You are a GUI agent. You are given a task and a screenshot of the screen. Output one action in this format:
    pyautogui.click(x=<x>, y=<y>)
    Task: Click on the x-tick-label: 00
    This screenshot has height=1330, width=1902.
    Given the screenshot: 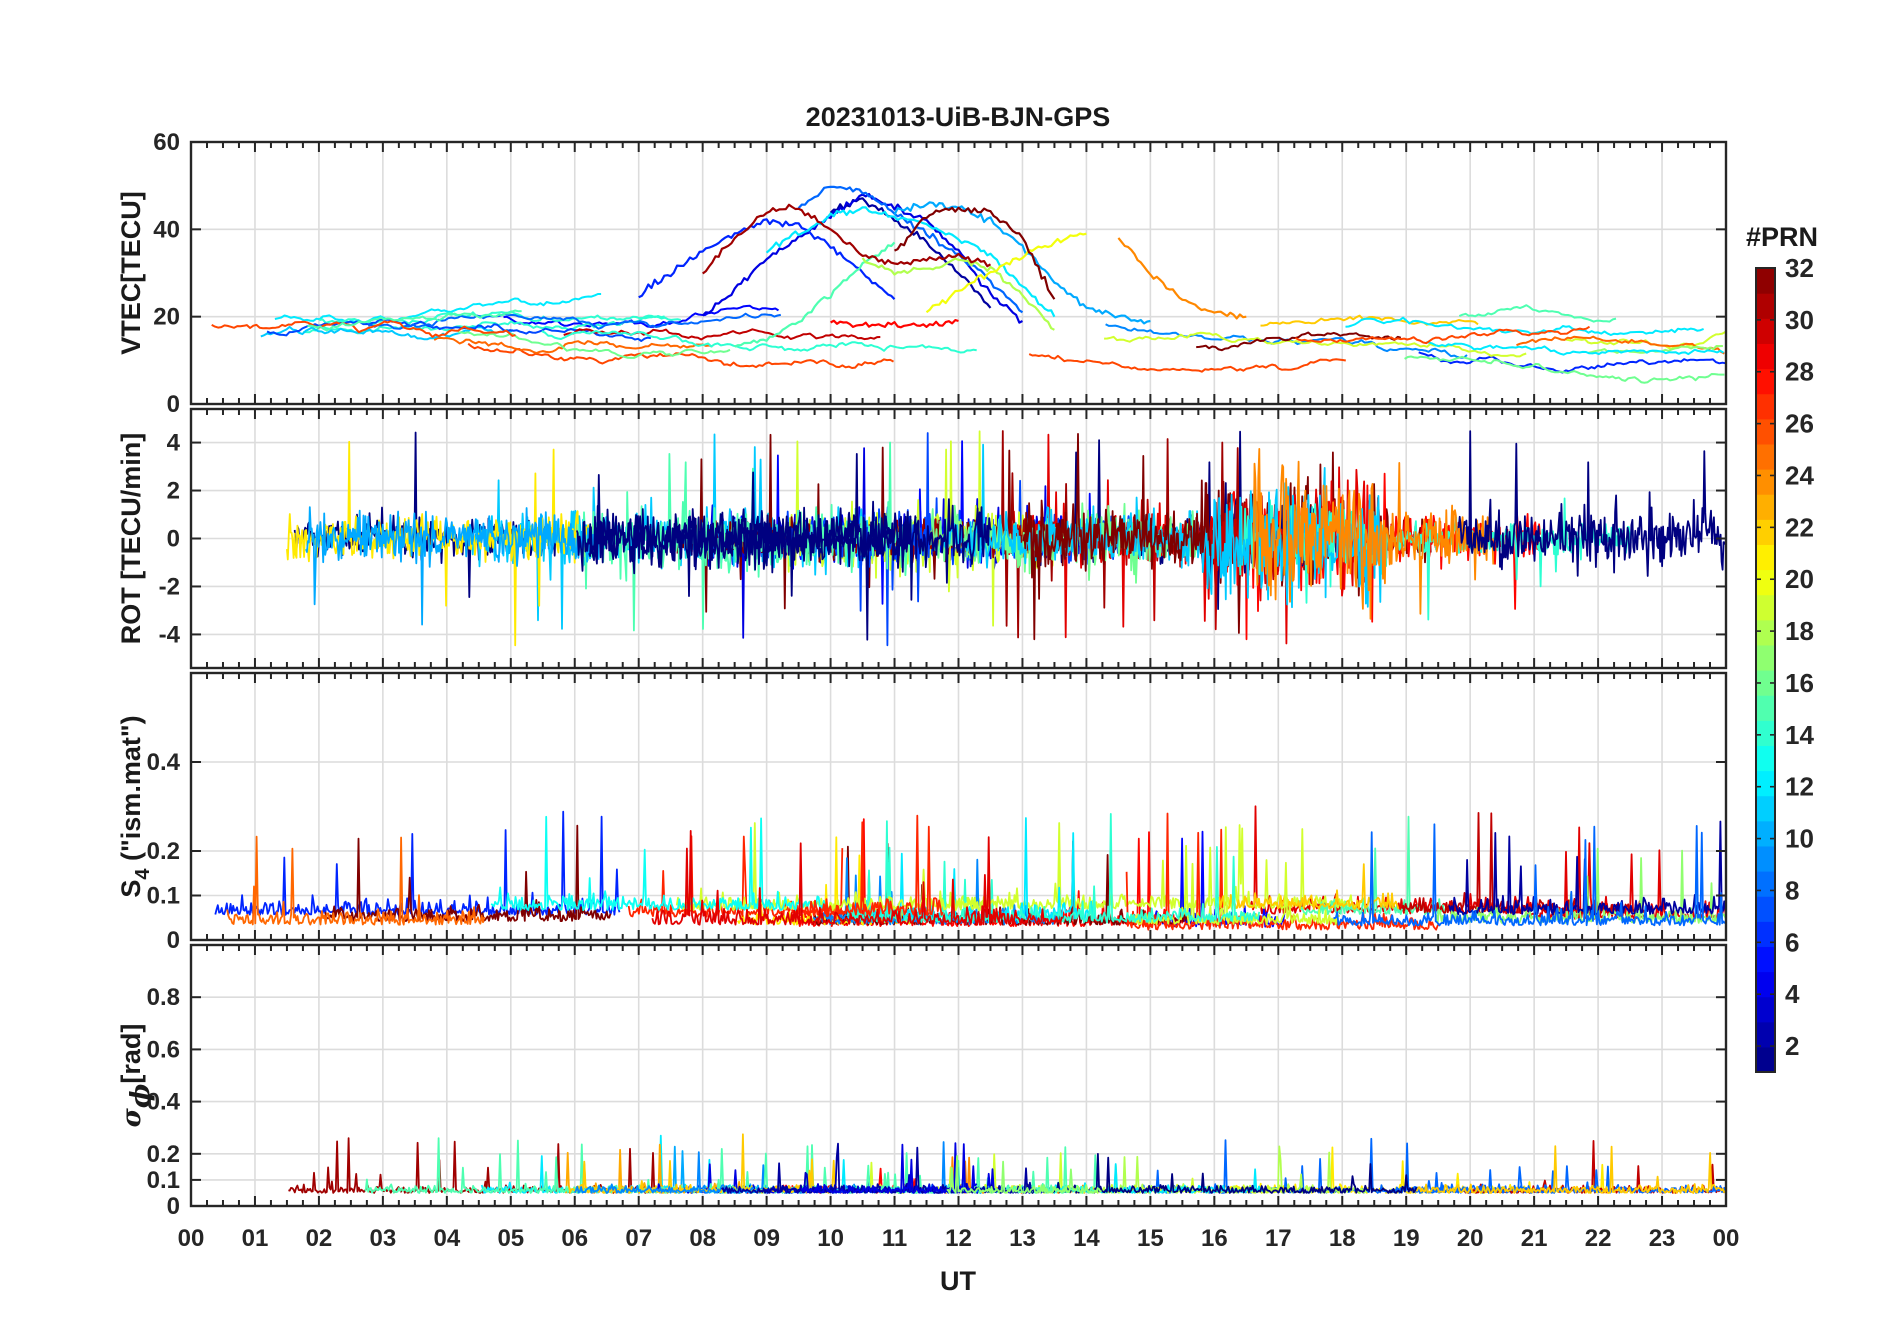 What is the action you would take?
    pyautogui.click(x=1726, y=1238)
    